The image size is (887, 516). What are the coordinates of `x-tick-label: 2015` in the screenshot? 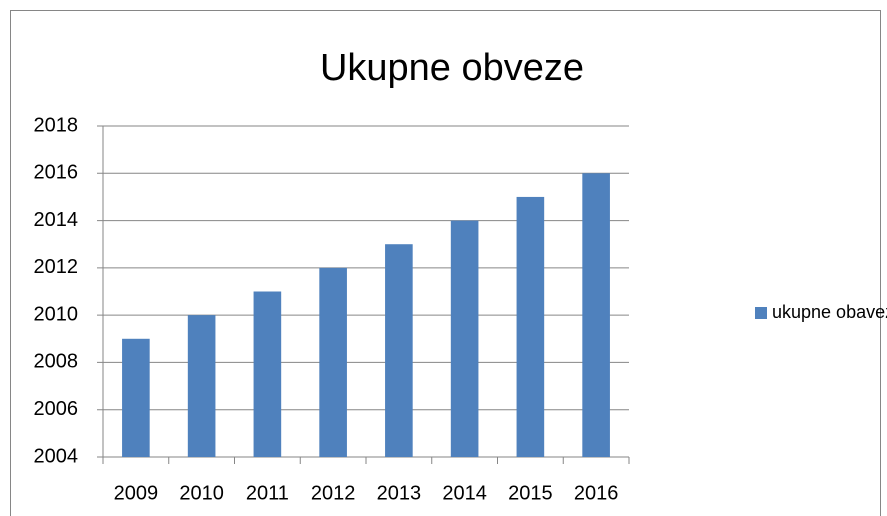 It's located at (530, 493).